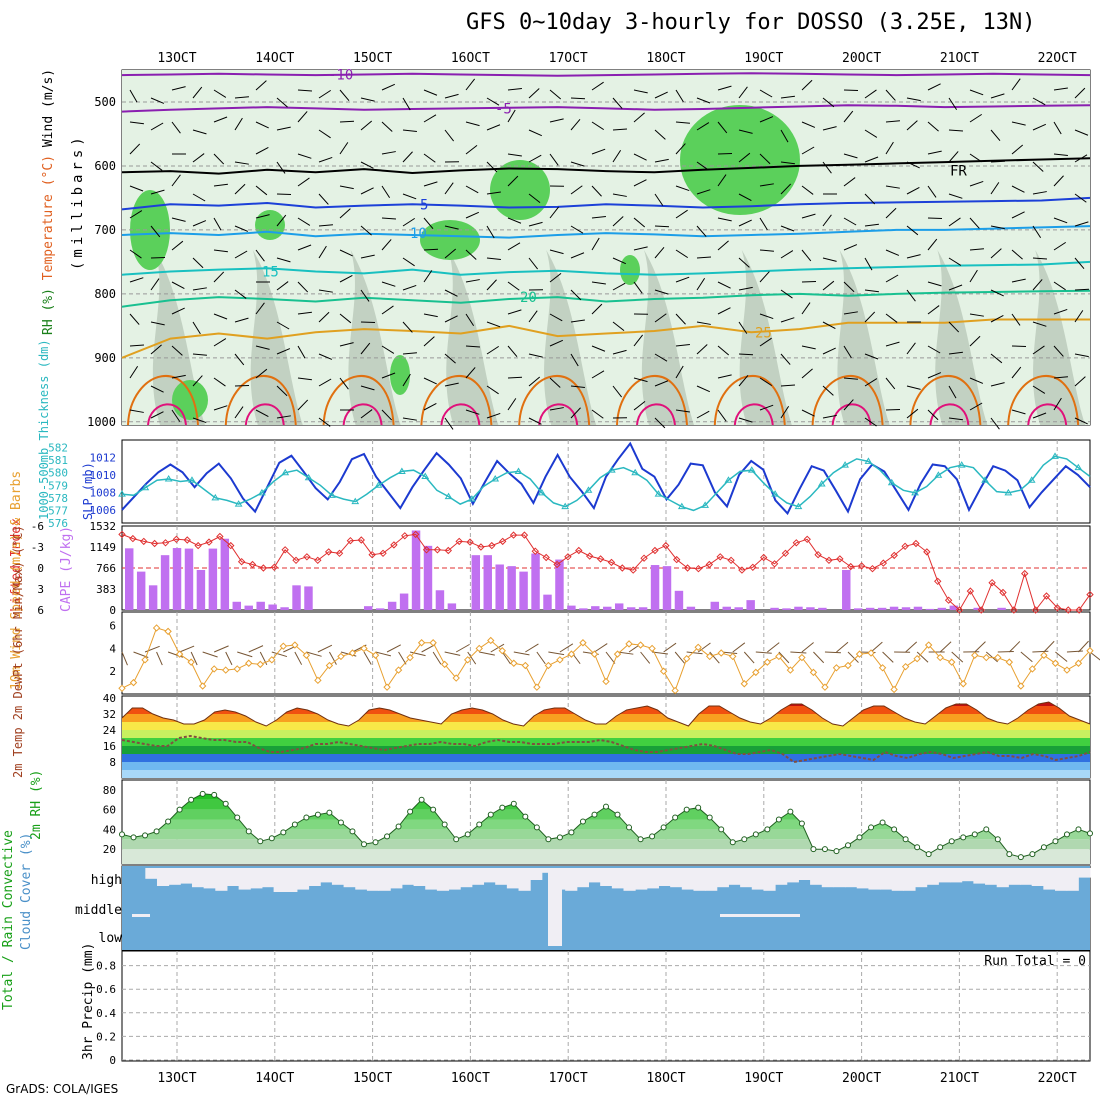 Image resolution: width=1100 pixels, height=1100 pixels. Describe the element at coordinates (424, 205) in the screenshot. I see `isotherm-label: 5` at that location.